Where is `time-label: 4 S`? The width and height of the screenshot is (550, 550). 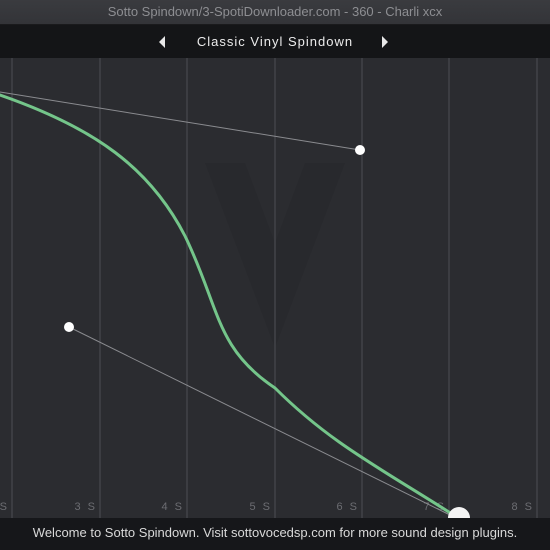
time-label: 4 S is located at coordinates (172, 507).